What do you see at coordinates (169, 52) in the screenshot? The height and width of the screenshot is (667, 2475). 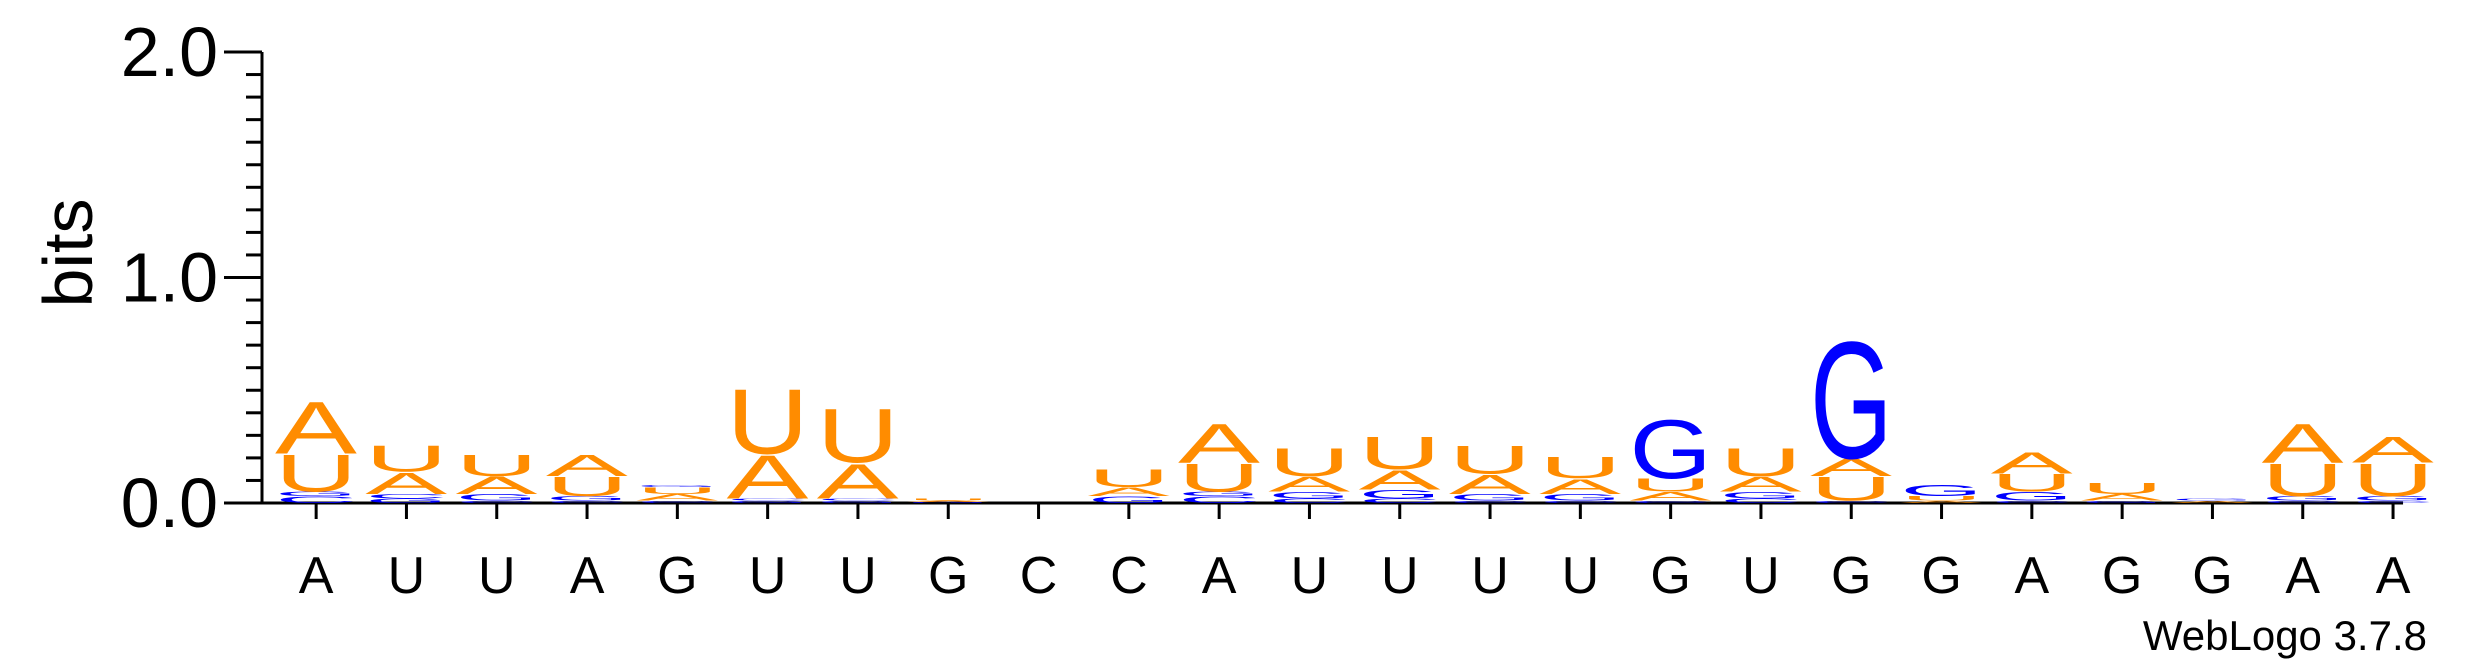 I see `y-tick-label: 2.0` at bounding box center [169, 52].